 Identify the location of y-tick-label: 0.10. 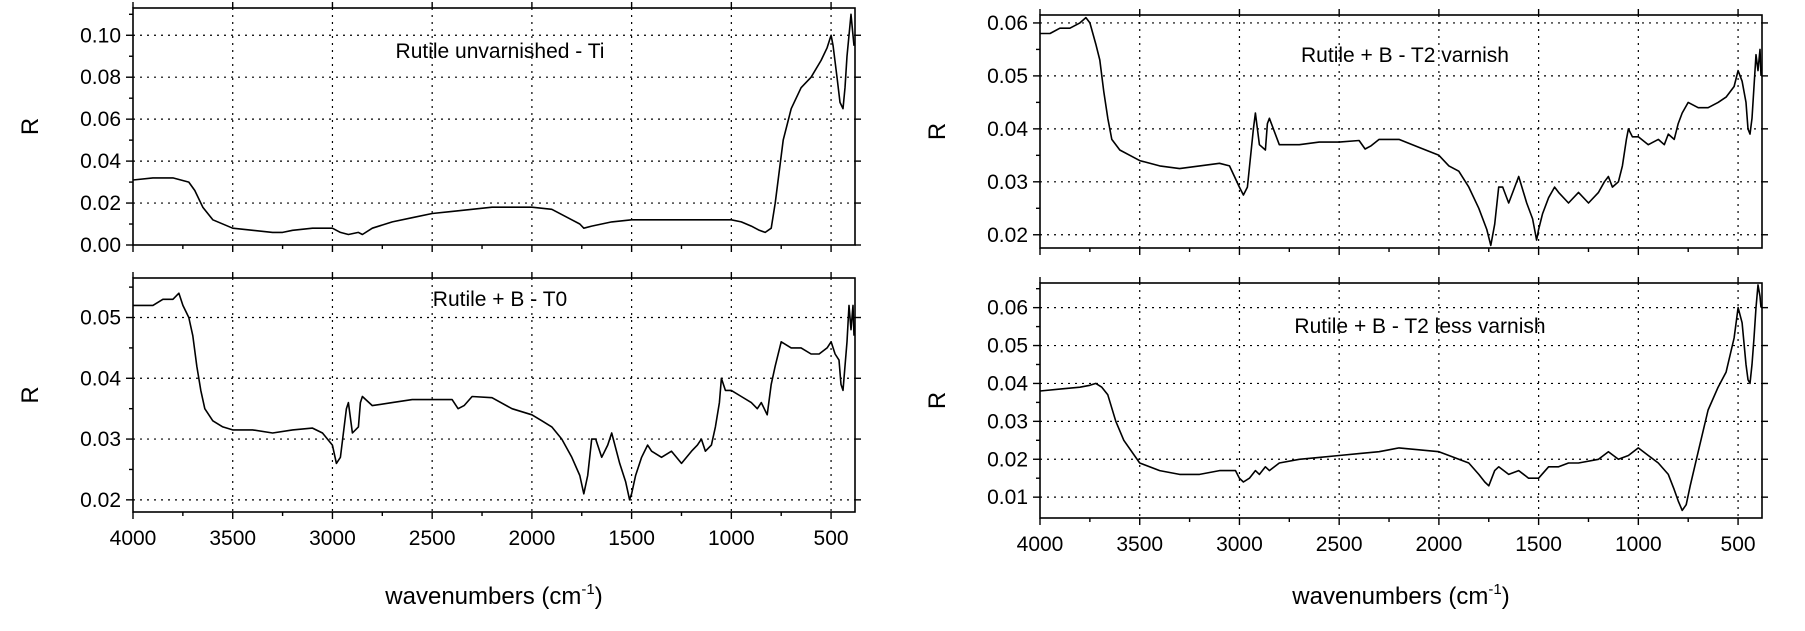
(100, 35).